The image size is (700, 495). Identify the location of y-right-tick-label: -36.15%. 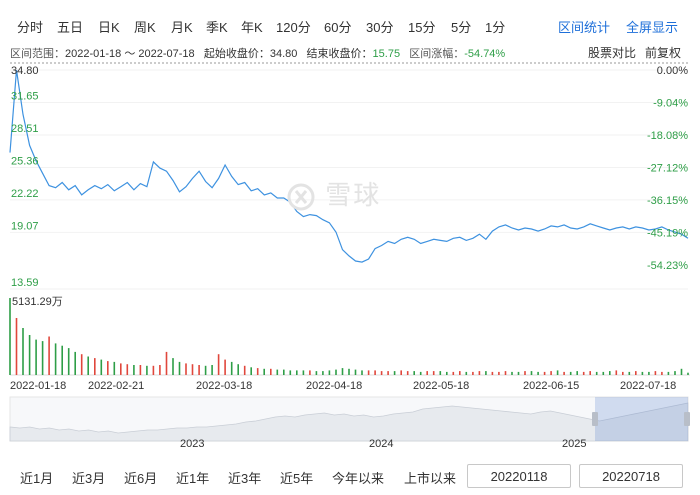
(667, 201).